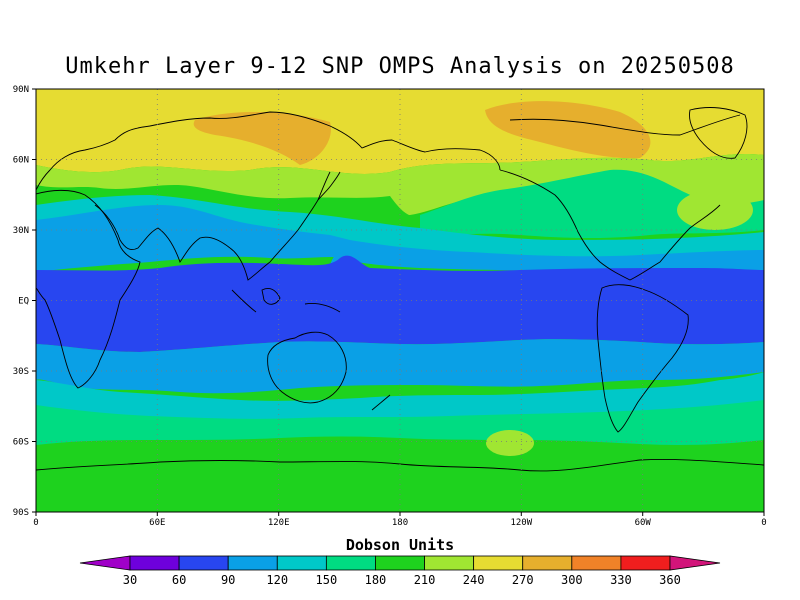  Describe the element at coordinates (228, 580) in the screenshot. I see `colorbar-tick-label: 90` at that location.